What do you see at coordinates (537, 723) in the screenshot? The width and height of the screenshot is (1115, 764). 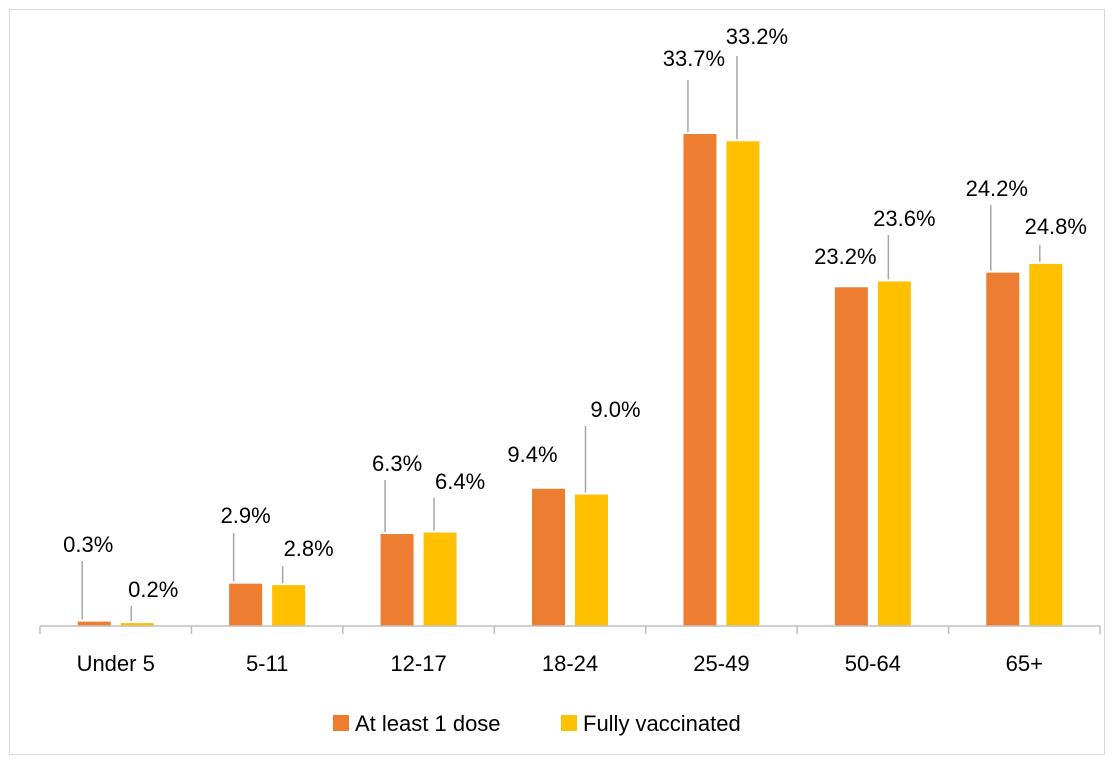 I see `legend: At least 1 dose Fully vaccinated` at bounding box center [537, 723].